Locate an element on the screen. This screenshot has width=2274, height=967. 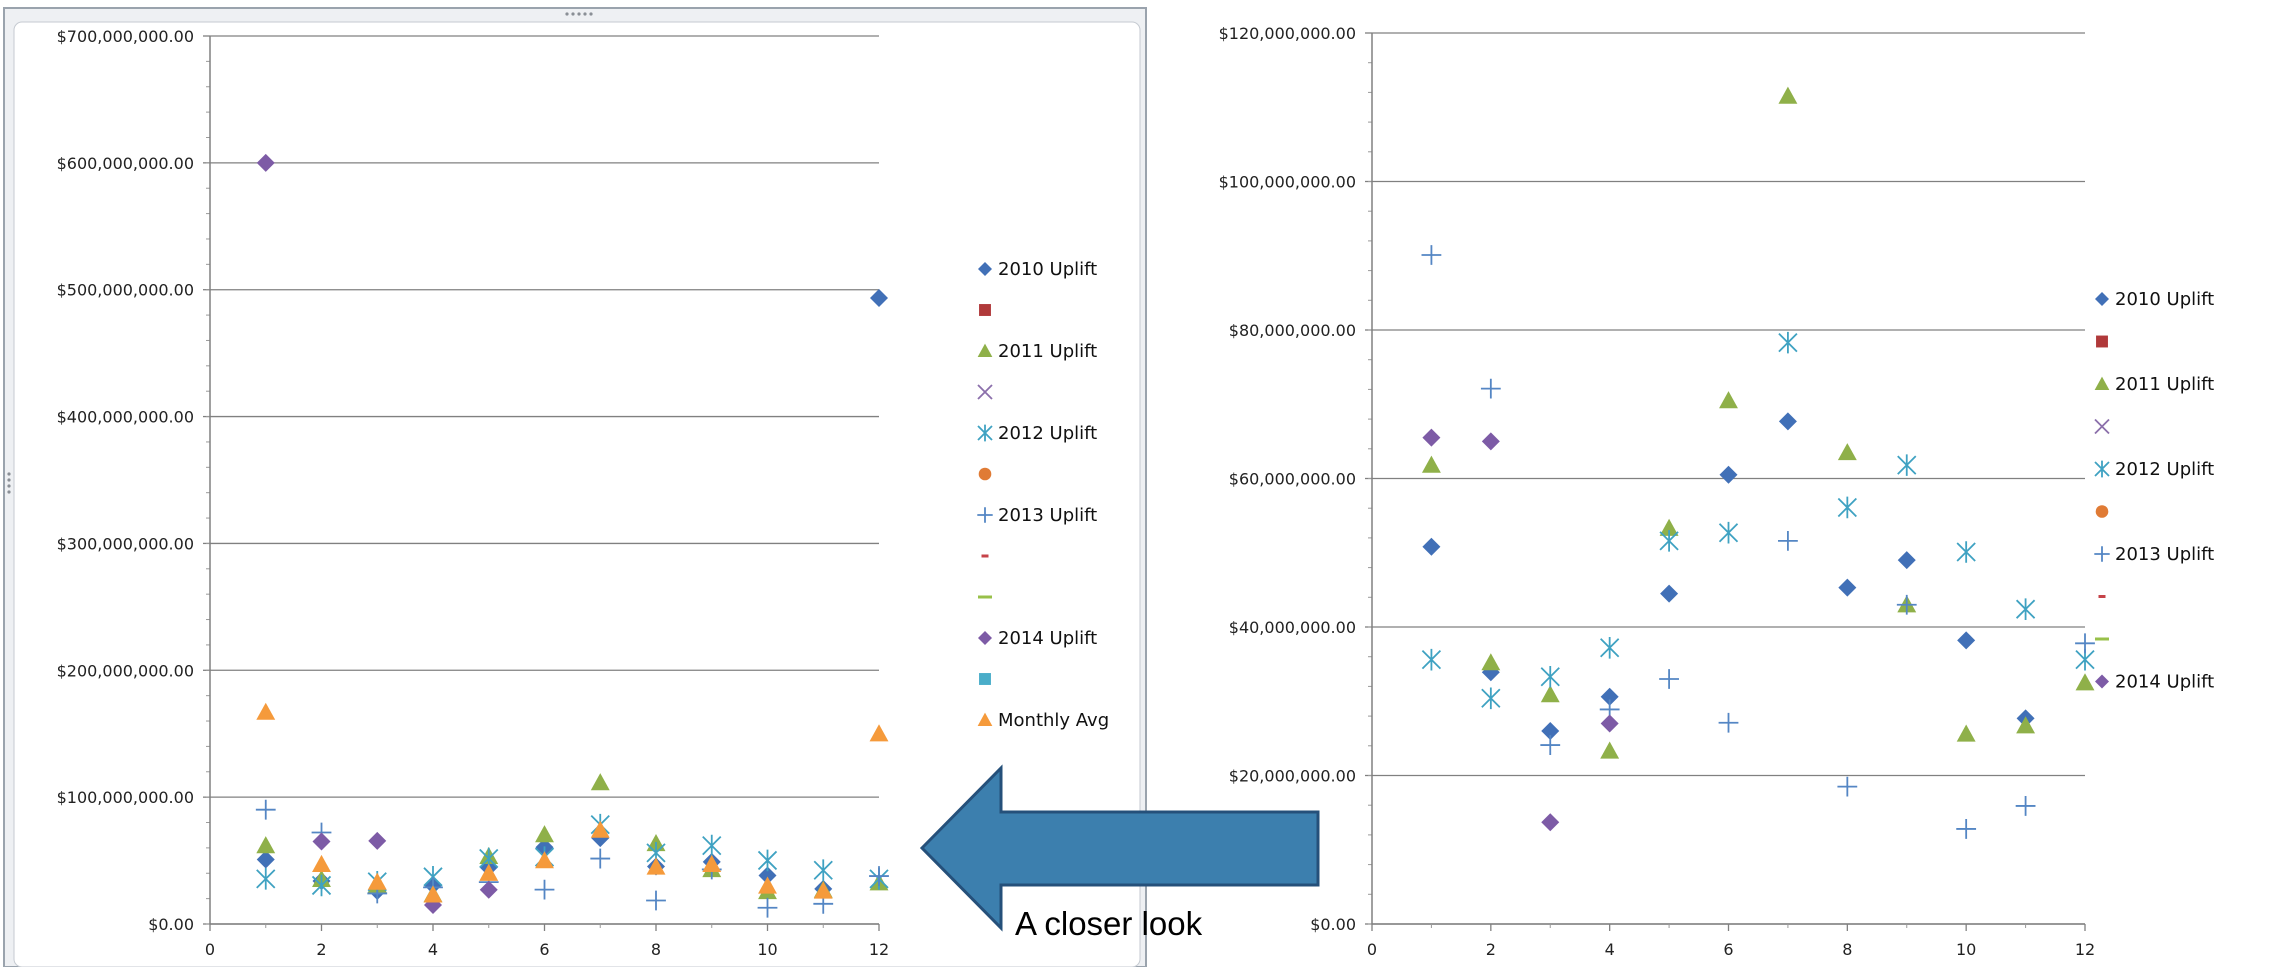
y-tick-label: $80,000,000.00 is located at coordinates (1292, 330).